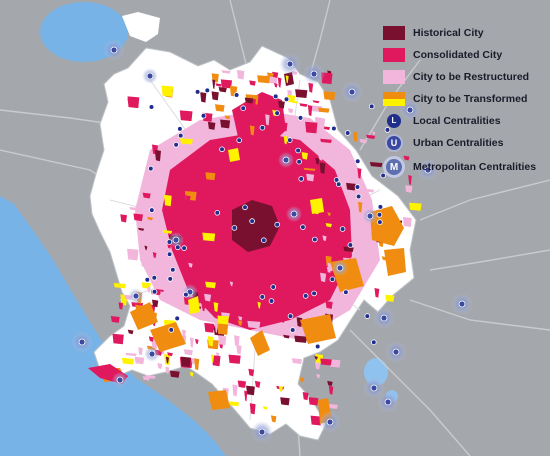  Describe the element at coordinates (471, 76) in the screenshot. I see `legend-label: City to be Restructured` at that location.